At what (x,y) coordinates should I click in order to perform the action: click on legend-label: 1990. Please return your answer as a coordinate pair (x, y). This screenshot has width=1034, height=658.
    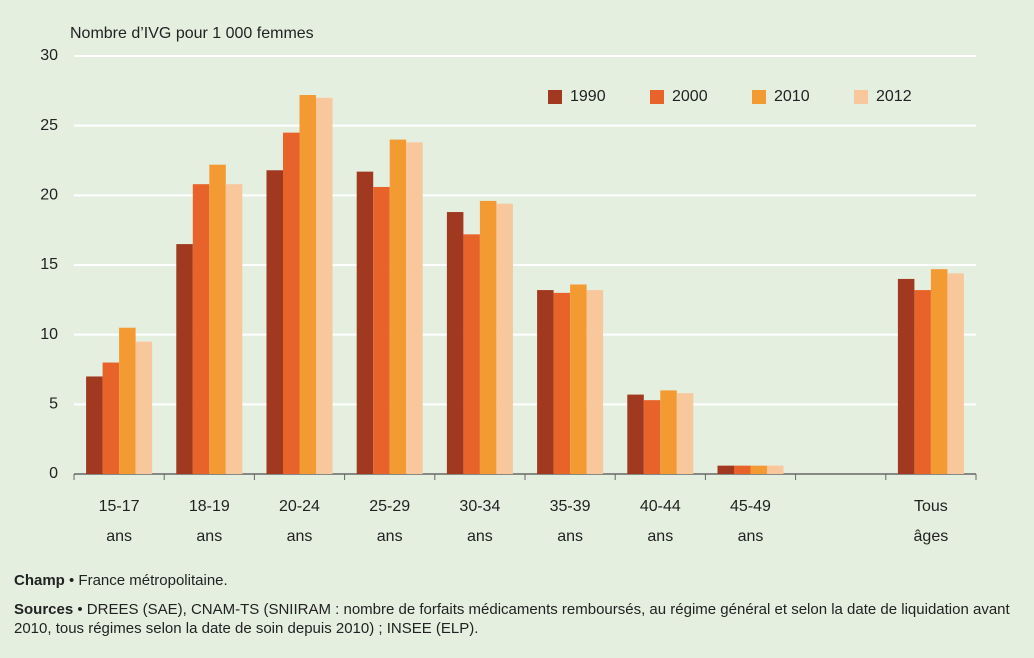
    Looking at the image, I should click on (588, 96).